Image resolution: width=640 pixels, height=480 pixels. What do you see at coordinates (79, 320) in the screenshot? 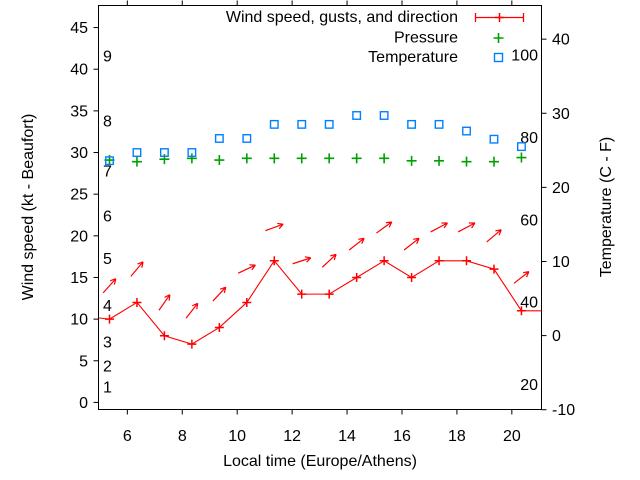
I see `y-left-tick-label: 10` at bounding box center [79, 320].